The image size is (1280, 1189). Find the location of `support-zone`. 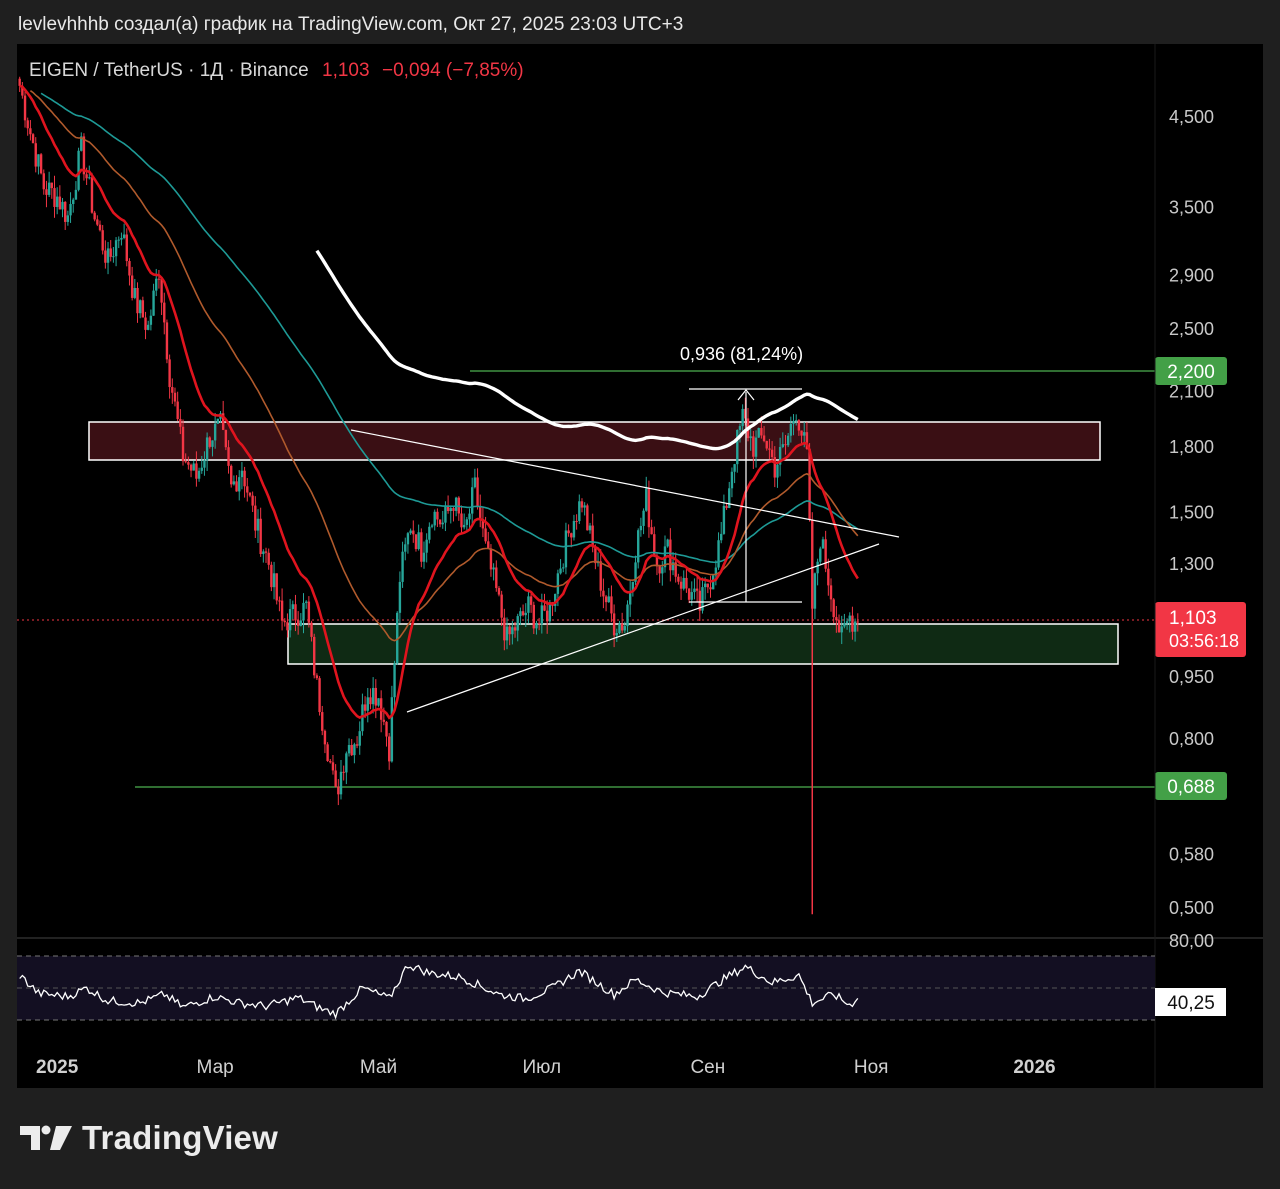

support-zone is located at coordinates (703, 644).